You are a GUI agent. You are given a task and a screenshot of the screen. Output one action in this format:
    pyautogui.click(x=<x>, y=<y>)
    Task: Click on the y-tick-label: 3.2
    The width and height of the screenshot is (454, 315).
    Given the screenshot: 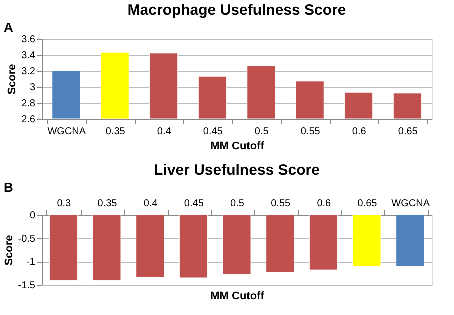 What is the action you would take?
    pyautogui.click(x=29, y=72)
    